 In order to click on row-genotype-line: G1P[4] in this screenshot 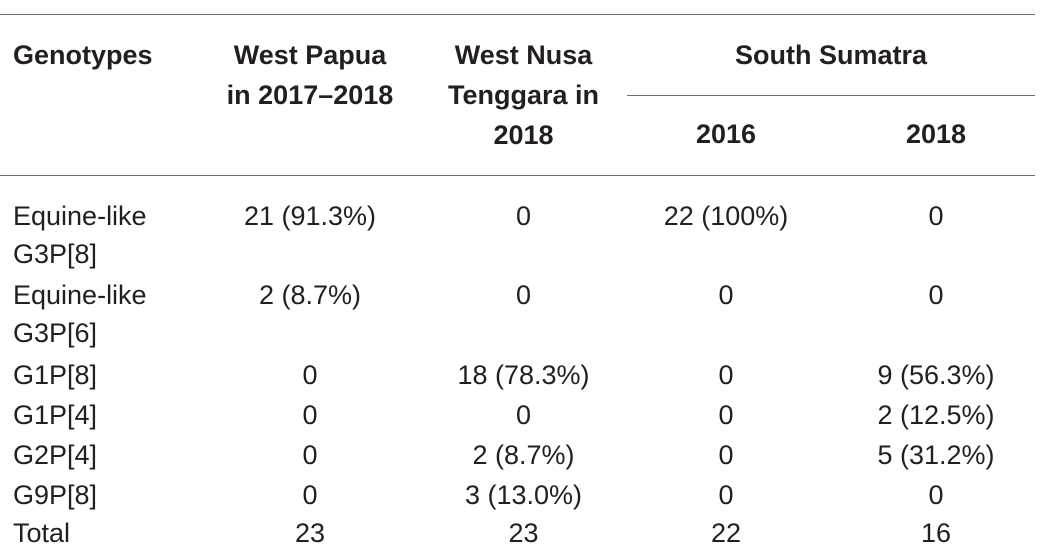, I will do `click(55, 415)`.